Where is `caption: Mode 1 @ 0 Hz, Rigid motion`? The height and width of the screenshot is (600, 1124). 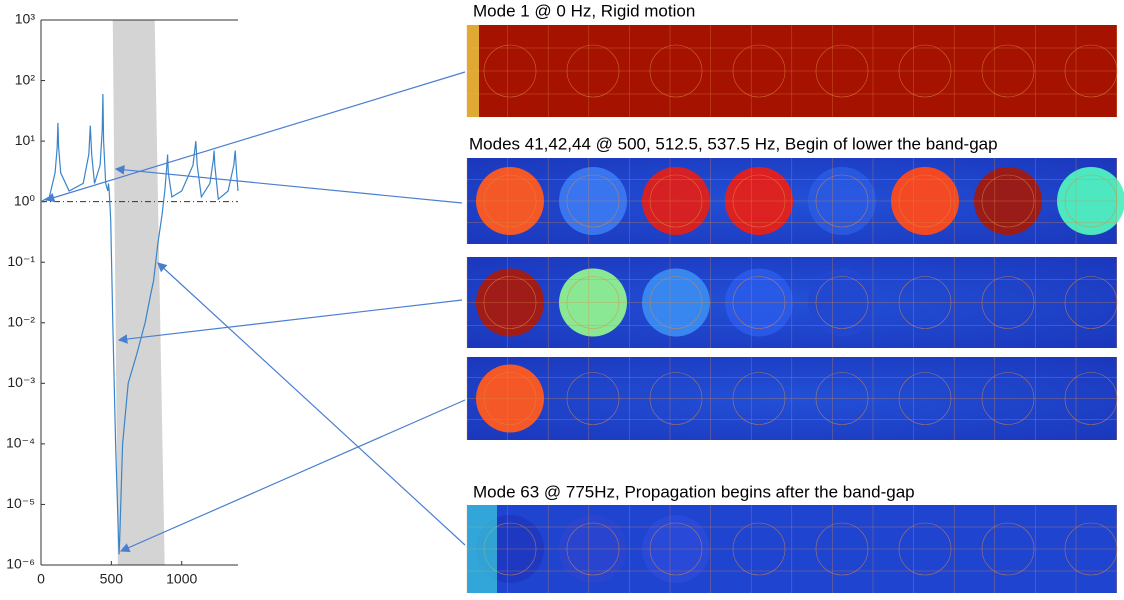
caption: Mode 1 @ 0 Hz, Rigid motion is located at coordinates (584, 10).